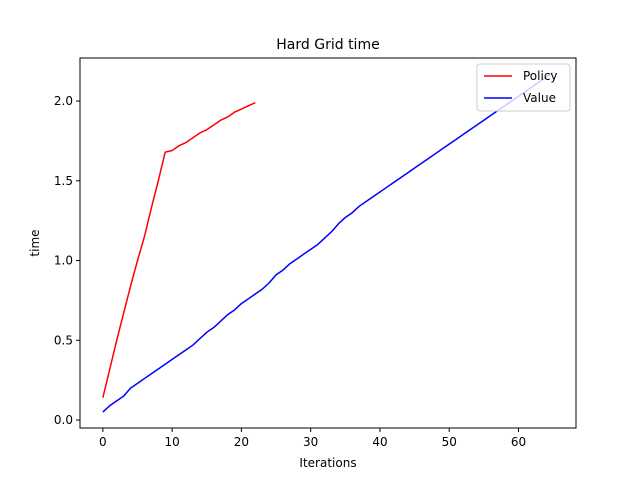 The image size is (640, 480). Describe the element at coordinates (63, 101) in the screenshot. I see `y-tick-label: 2.0` at that location.